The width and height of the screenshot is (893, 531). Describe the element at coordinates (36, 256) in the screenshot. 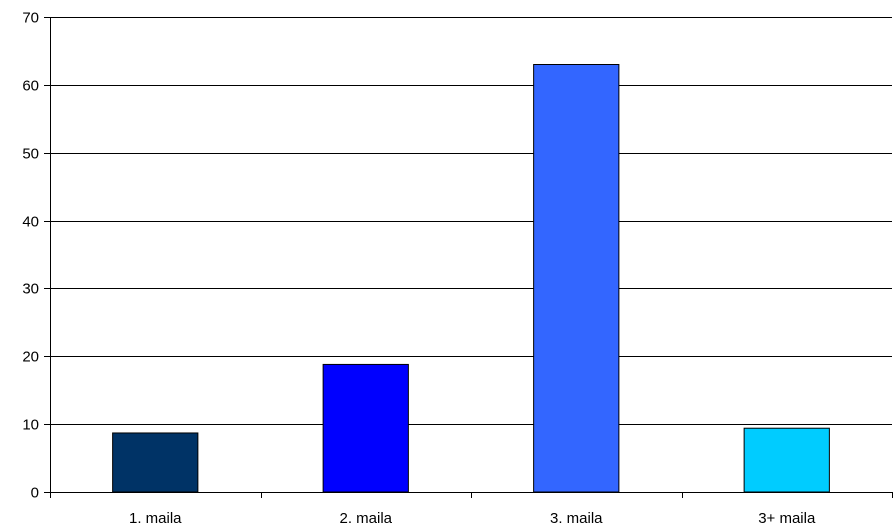

I see `y-axis-ticks: 0 10 20 30 40 50 60 70` at that location.